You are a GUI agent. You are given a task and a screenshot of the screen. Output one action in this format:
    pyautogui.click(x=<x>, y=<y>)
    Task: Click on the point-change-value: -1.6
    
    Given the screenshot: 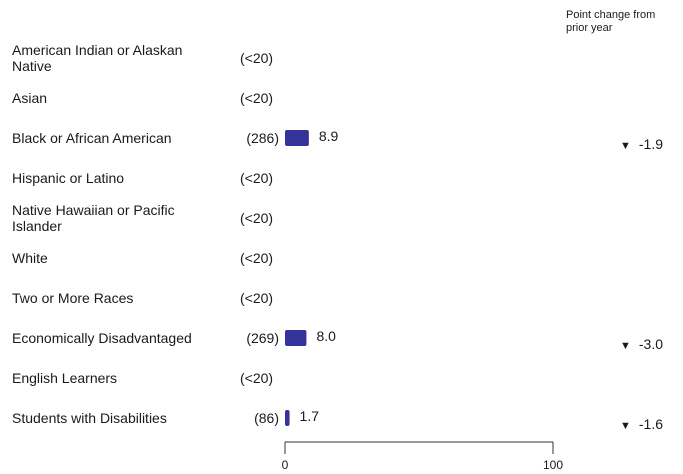 What is the action you would take?
    pyautogui.click(x=650, y=424)
    